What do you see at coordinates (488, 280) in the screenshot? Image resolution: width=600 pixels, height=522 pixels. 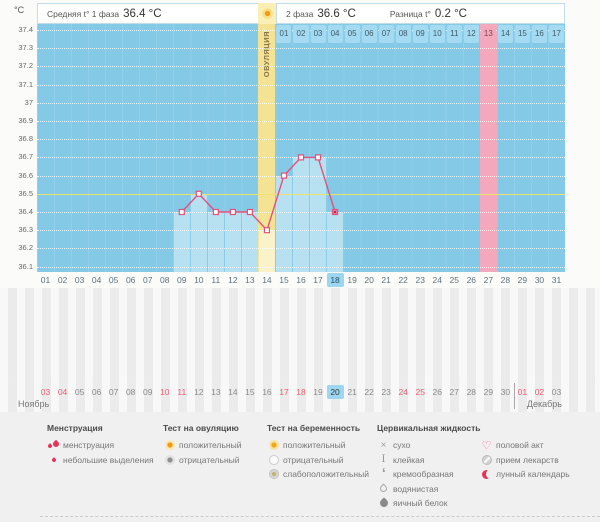 I see `cycle-day-label: 27` at bounding box center [488, 280].